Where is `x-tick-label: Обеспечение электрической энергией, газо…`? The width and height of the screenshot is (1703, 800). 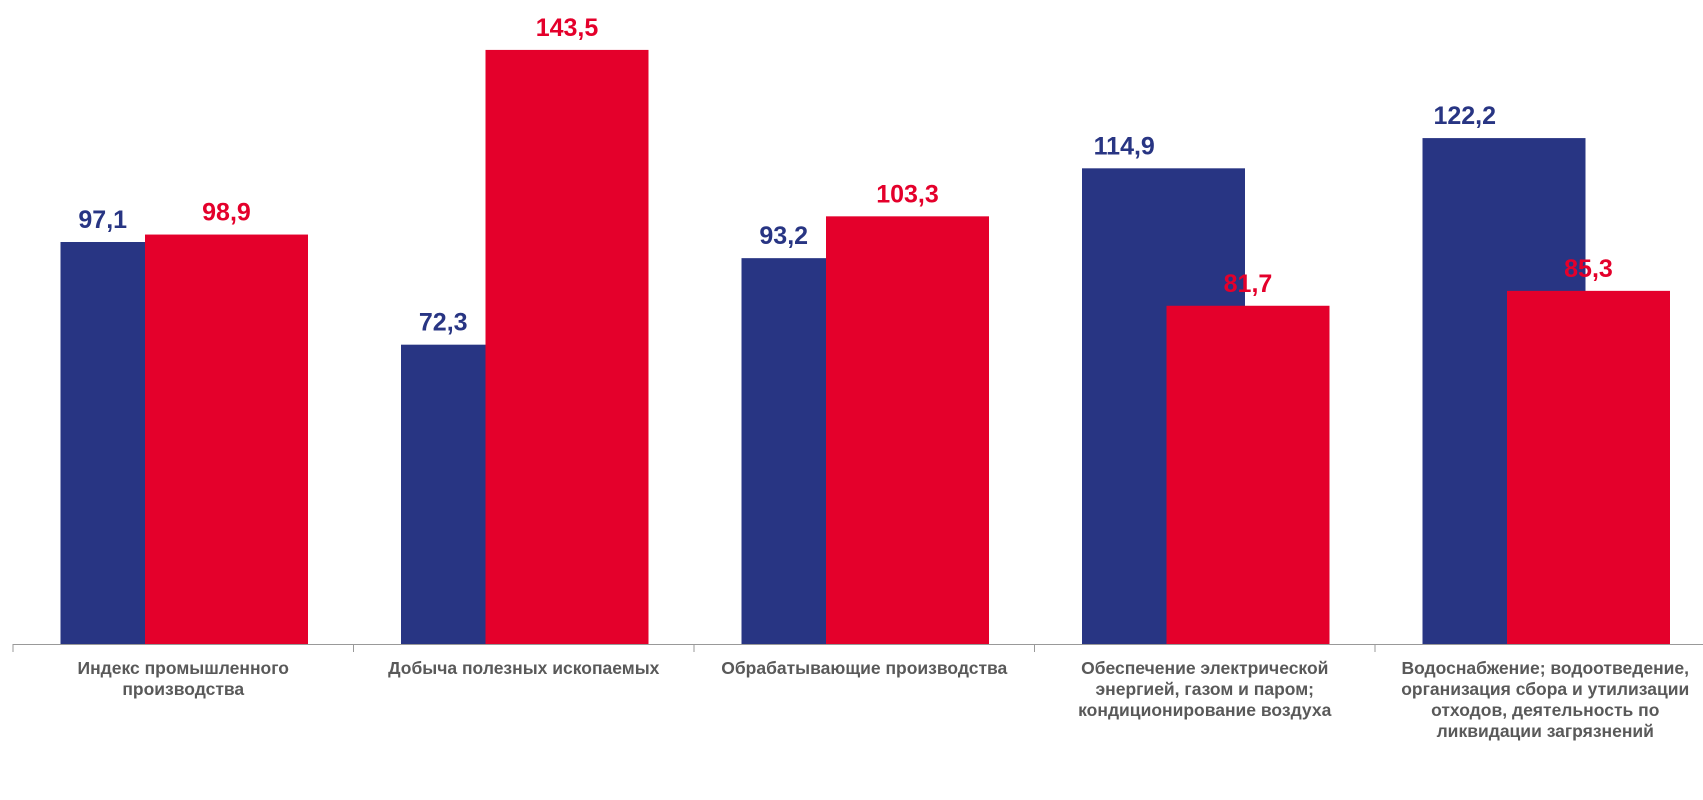 x-tick-label: Обеспечение электрической энергией, газо… is located at coordinates (1205, 689).